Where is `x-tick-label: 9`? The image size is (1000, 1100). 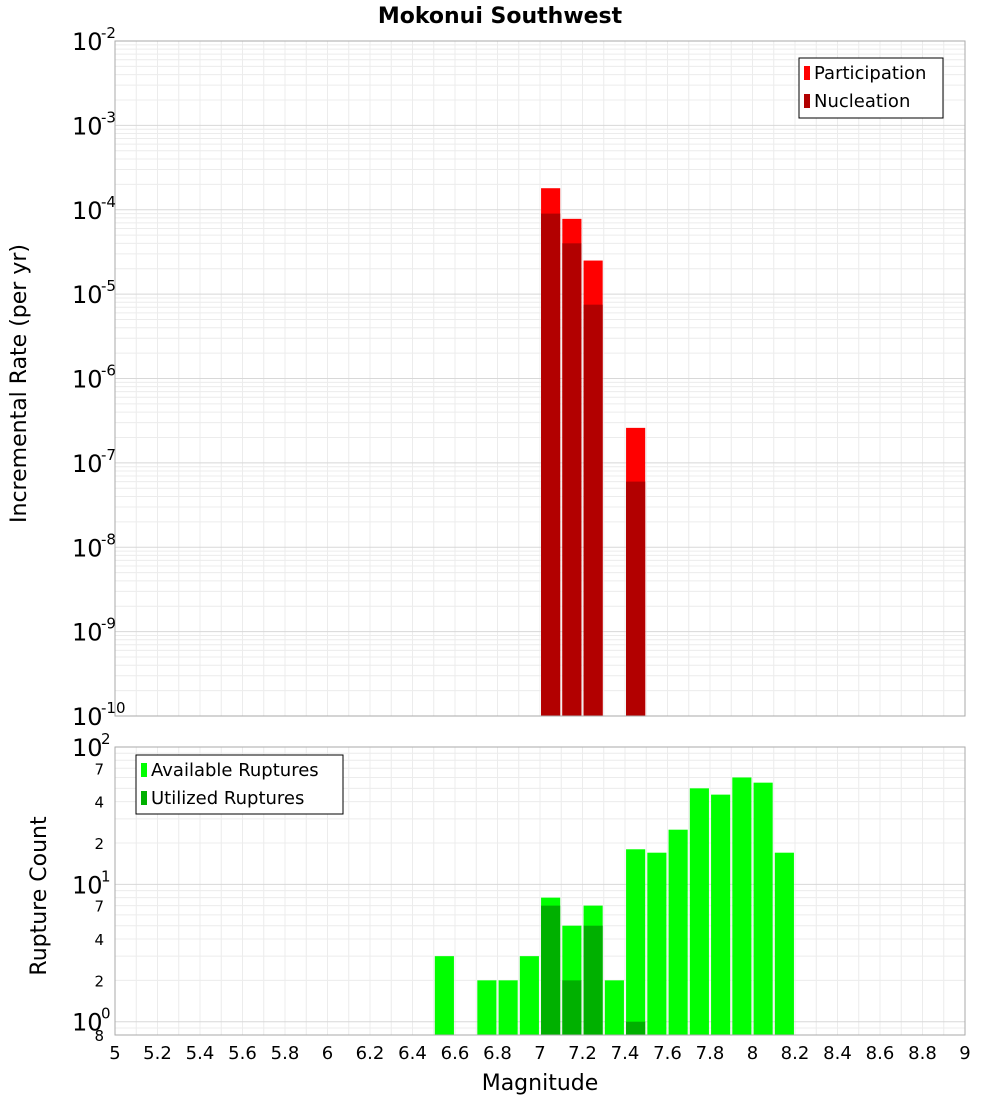
x-tick-label: 9 is located at coordinates (964, 1053).